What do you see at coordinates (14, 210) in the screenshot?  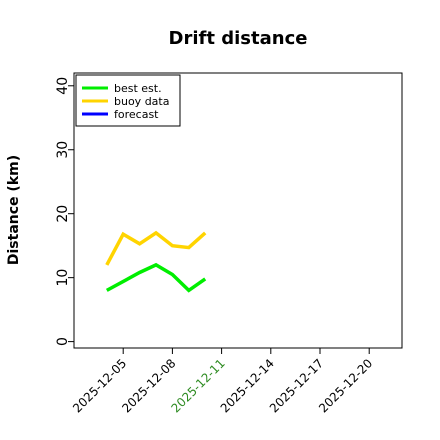 I see `y-axis-label: Distance (km)` at bounding box center [14, 210].